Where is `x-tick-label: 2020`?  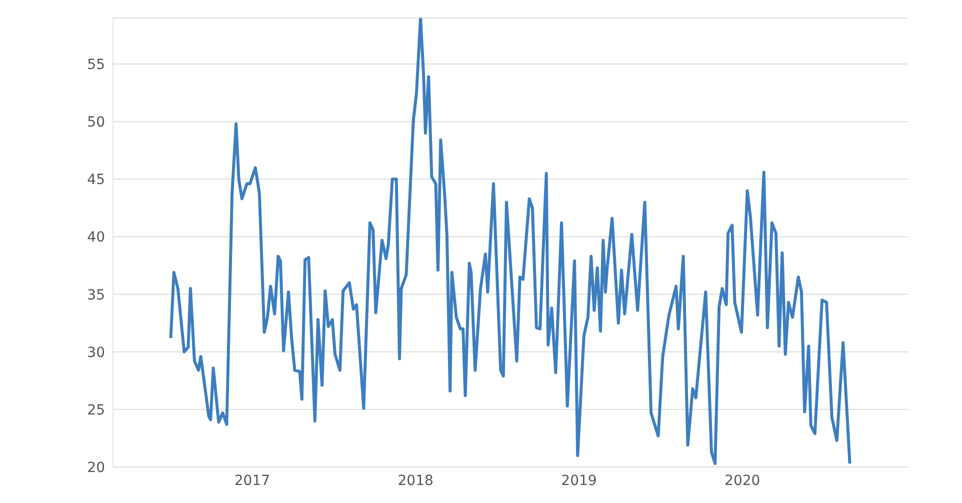 x-tick-label: 2020 is located at coordinates (742, 480).